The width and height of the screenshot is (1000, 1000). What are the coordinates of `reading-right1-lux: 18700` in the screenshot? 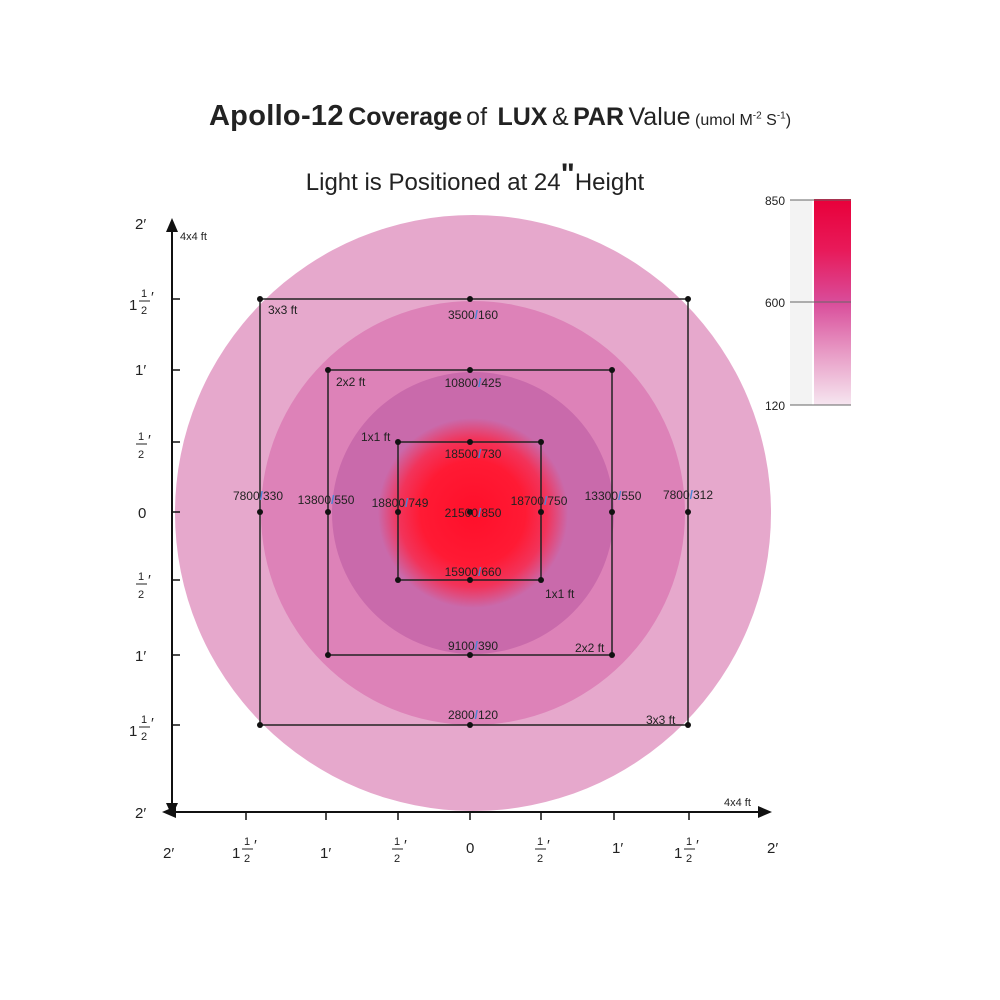 It's located at (528, 501).